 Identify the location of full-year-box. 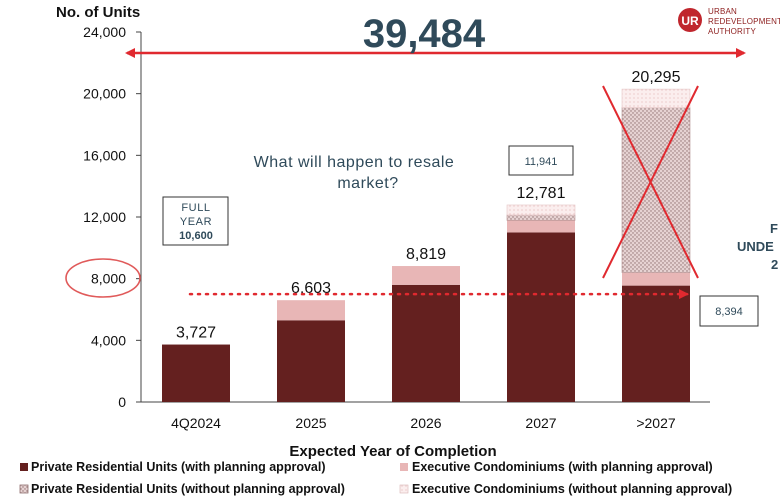
(195, 221).